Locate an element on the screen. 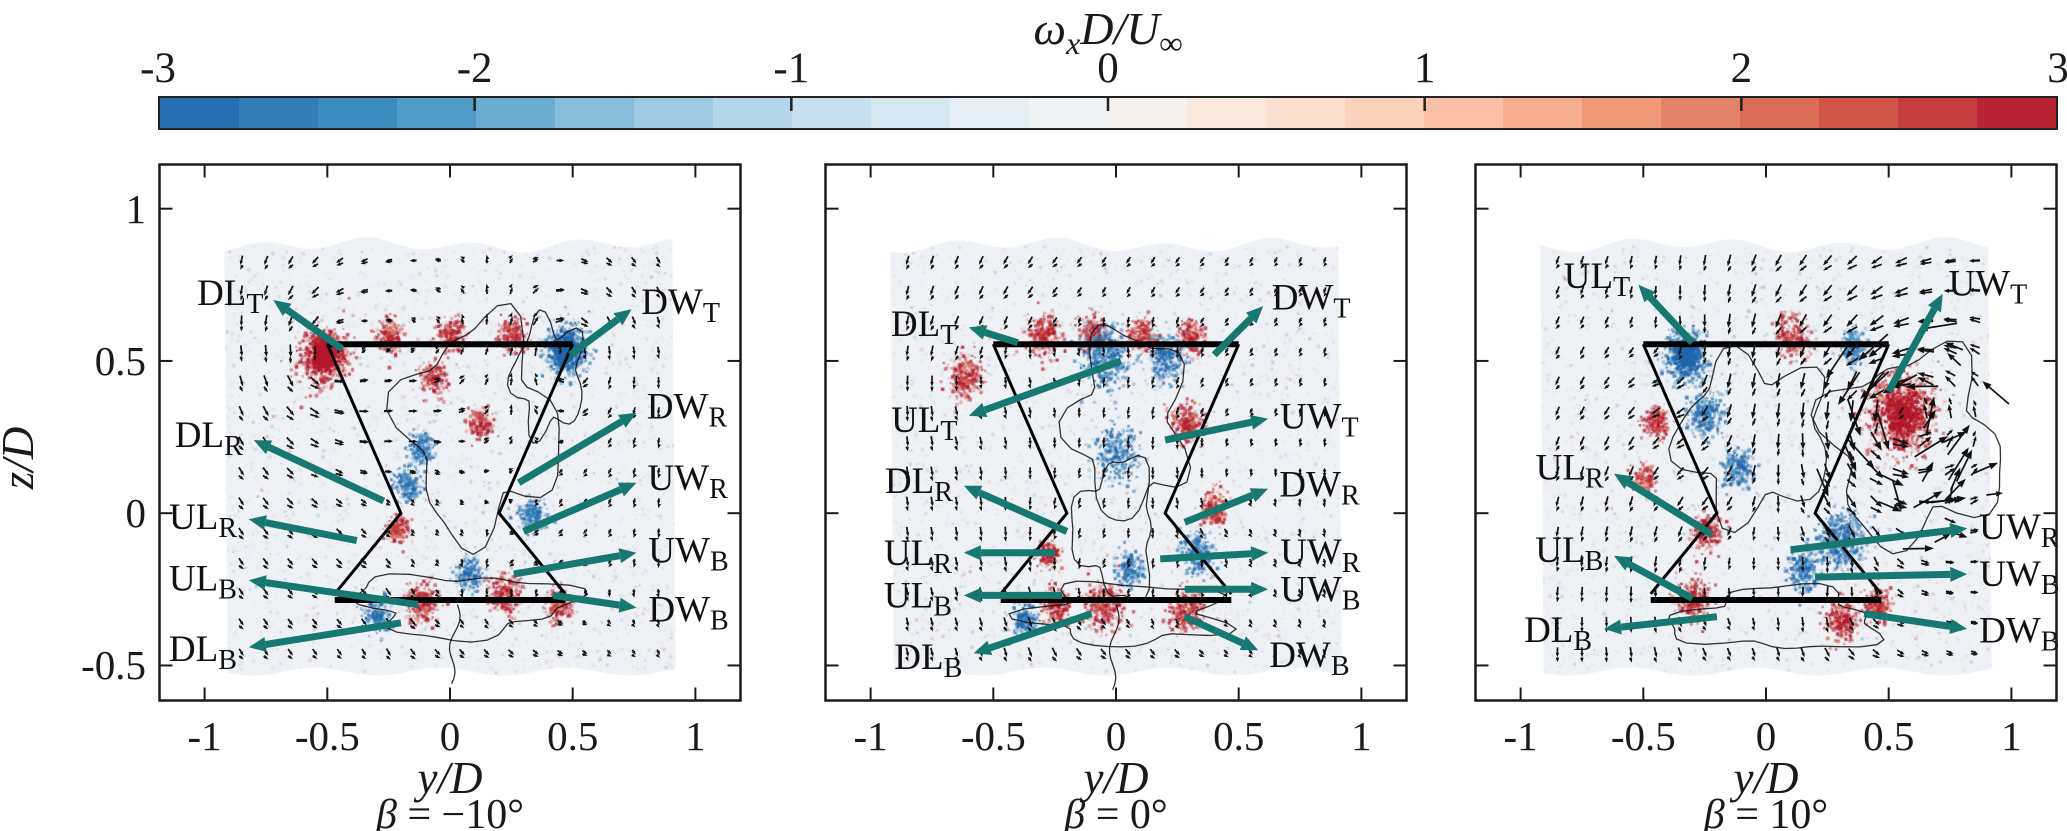 The width and height of the screenshot is (2067, 831). colorbar-tick-label: 1 is located at coordinates (1424, 68).